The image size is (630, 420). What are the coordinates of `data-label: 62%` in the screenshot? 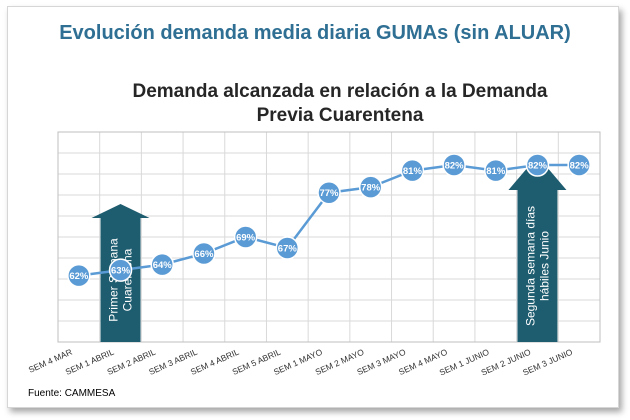 It's located at (79, 276).